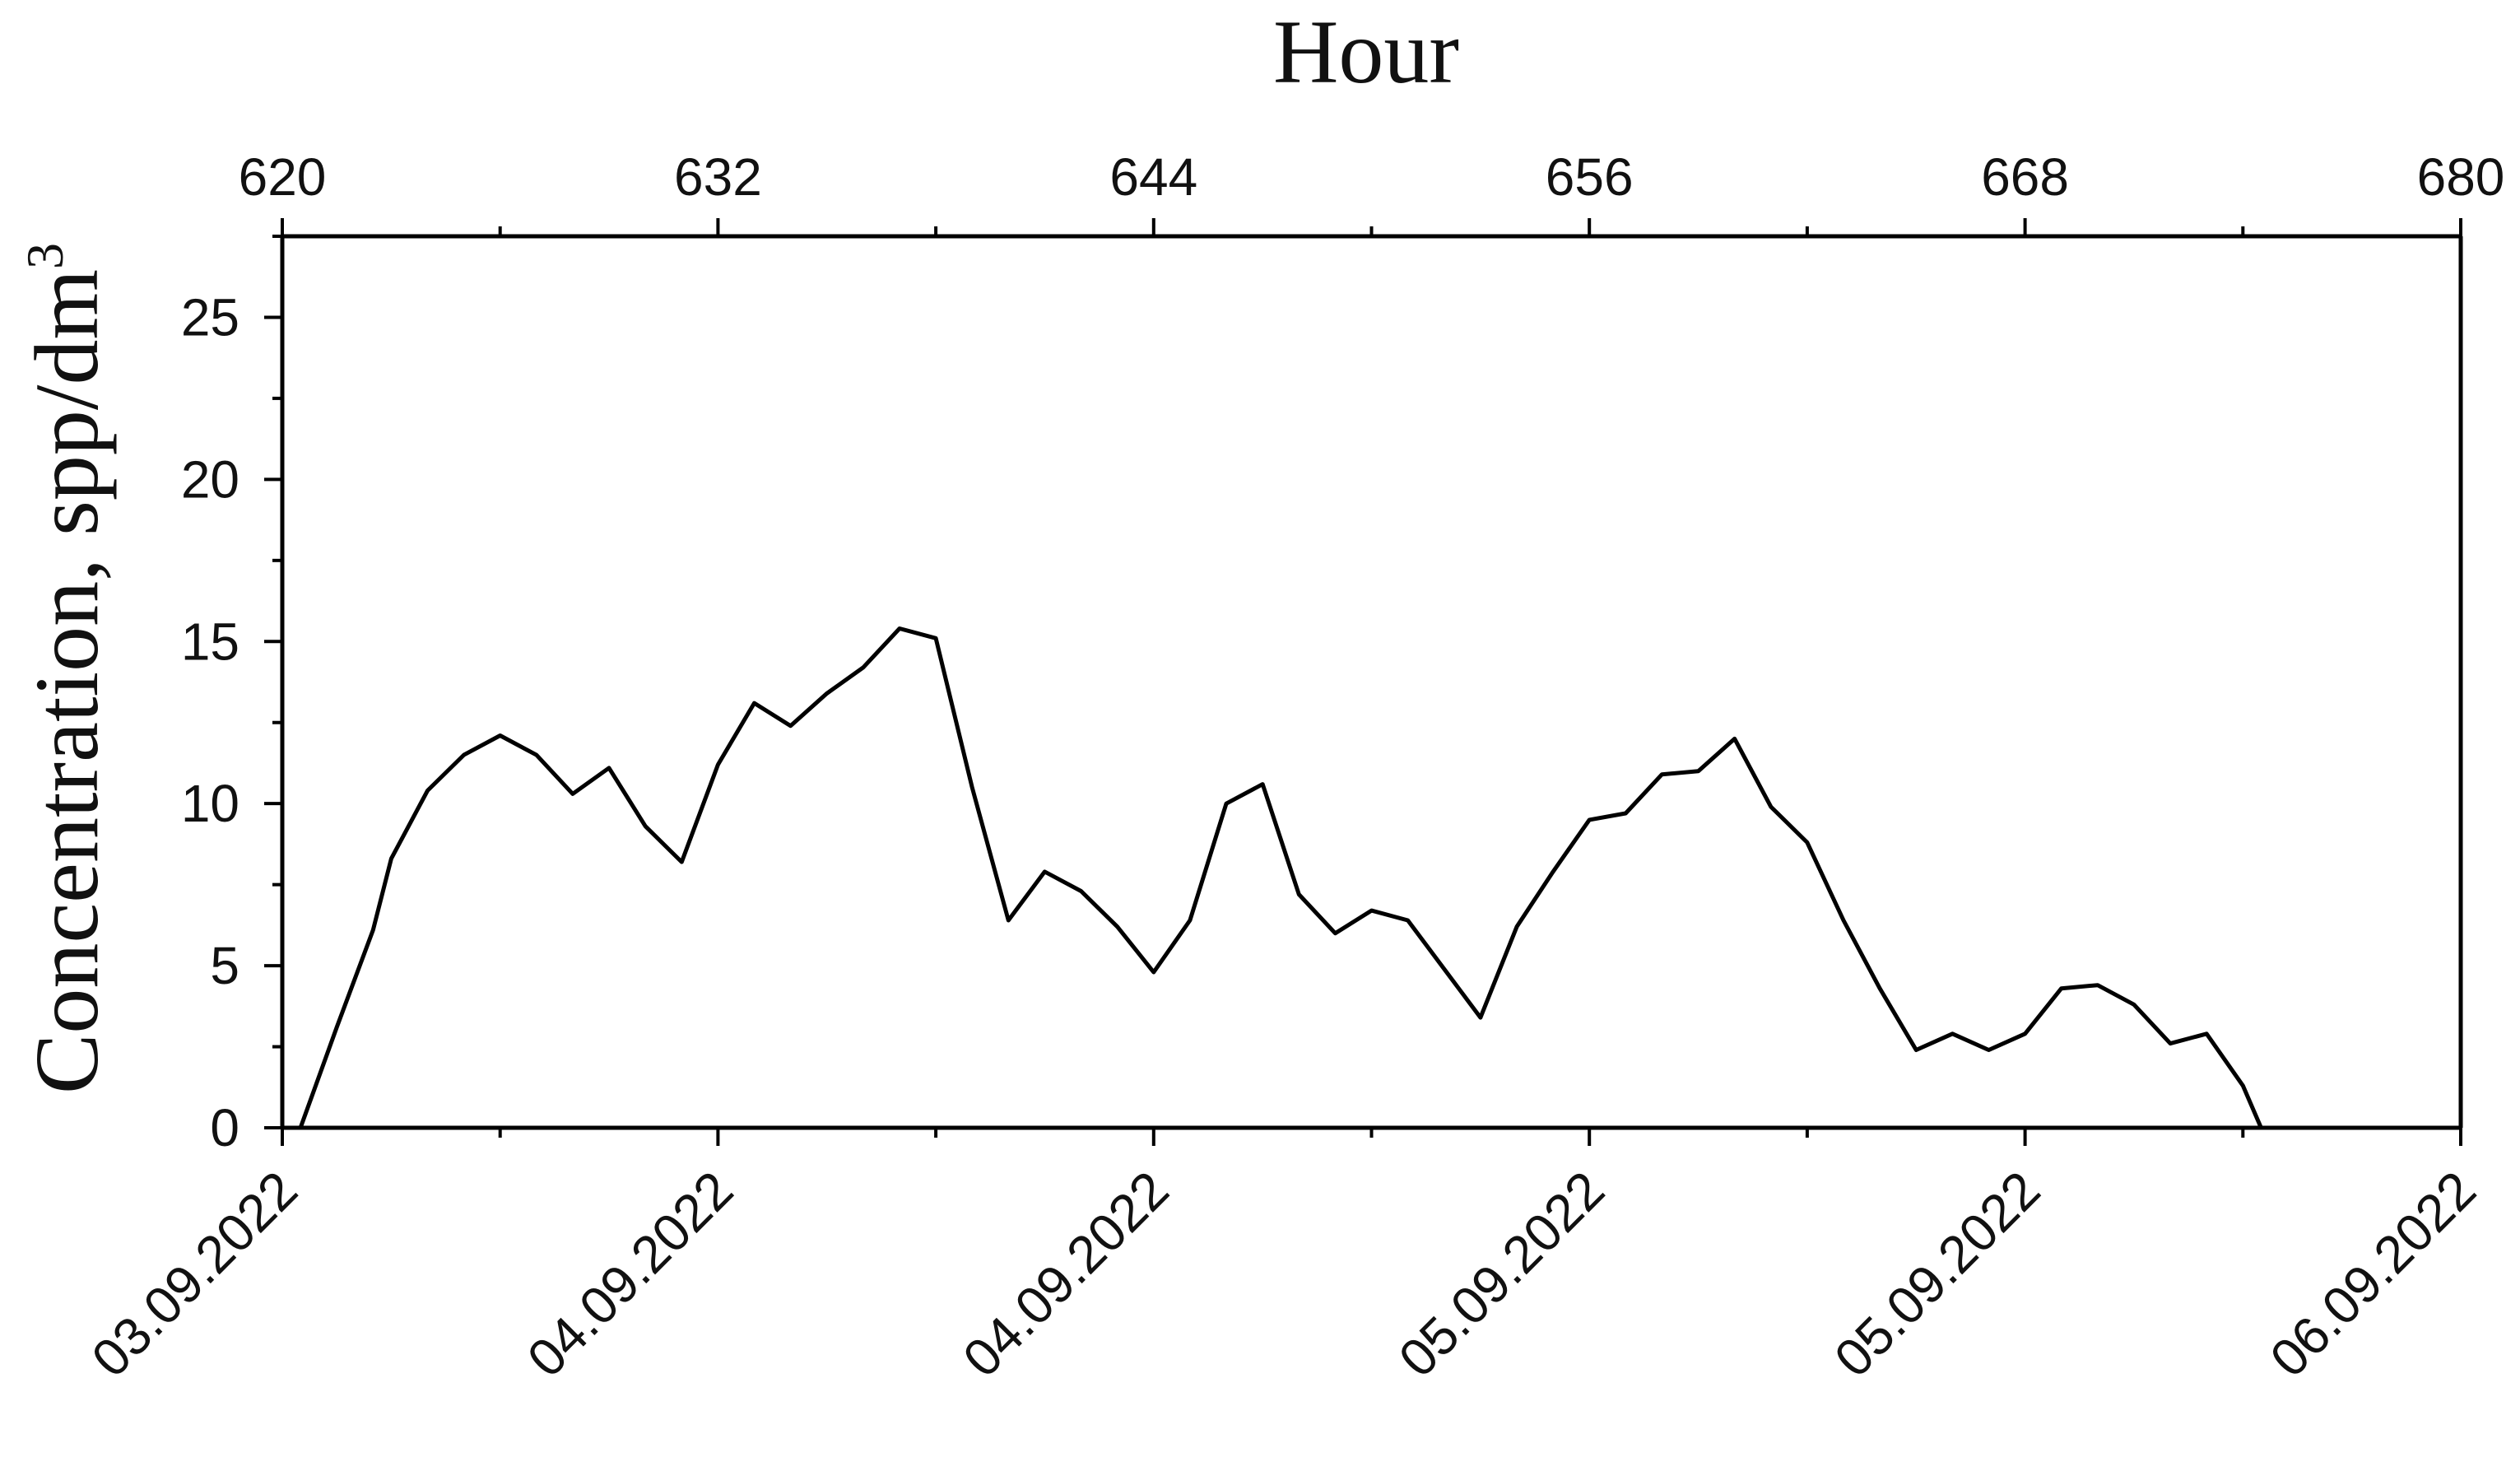 This screenshot has width=2520, height=1462. I want to click on top-tick-label: 680, so click(2461, 177).